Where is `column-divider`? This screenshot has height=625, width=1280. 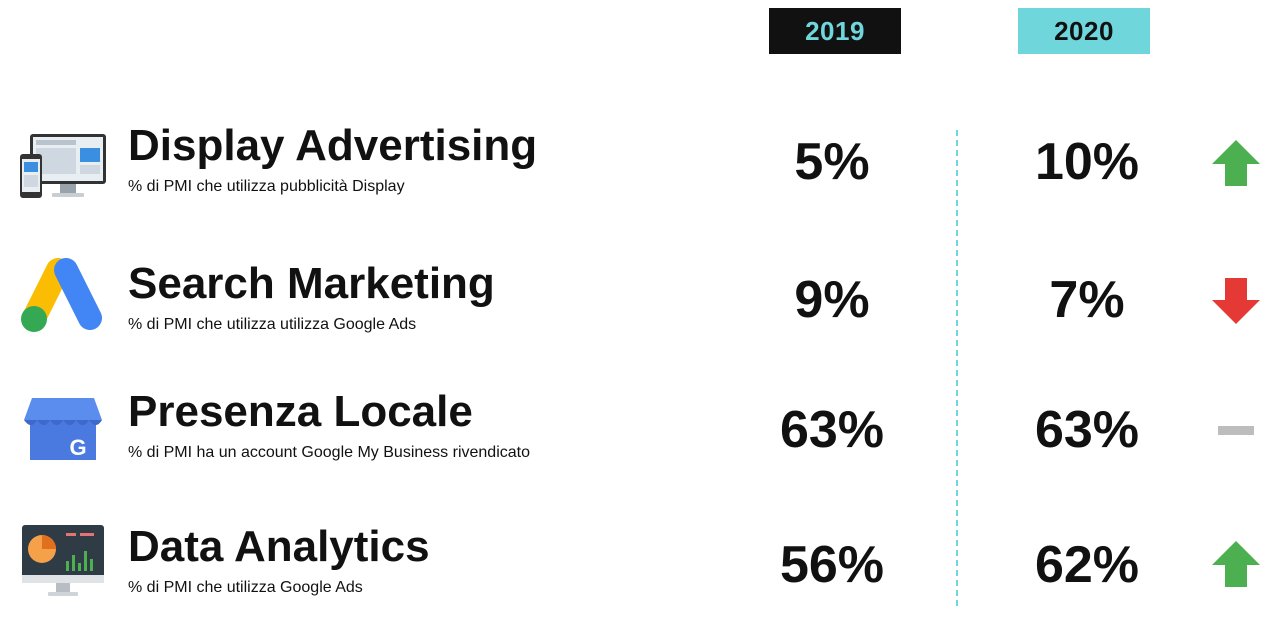 column-divider is located at coordinates (957, 368).